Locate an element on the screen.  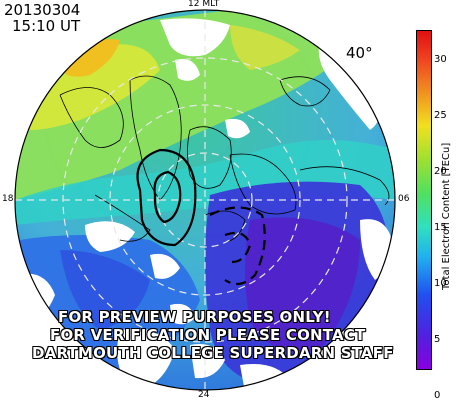
mlt-label-right: 06 is located at coordinates (404, 199).